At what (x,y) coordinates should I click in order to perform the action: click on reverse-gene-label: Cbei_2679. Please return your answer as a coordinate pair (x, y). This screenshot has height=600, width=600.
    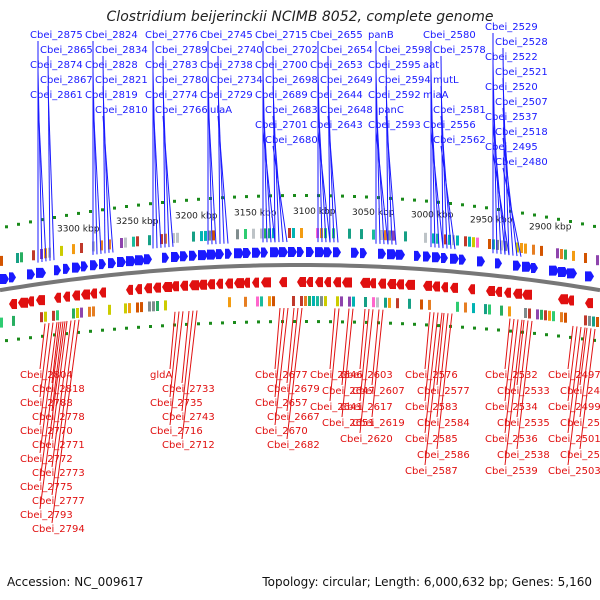
    Looking at the image, I should click on (293, 389).